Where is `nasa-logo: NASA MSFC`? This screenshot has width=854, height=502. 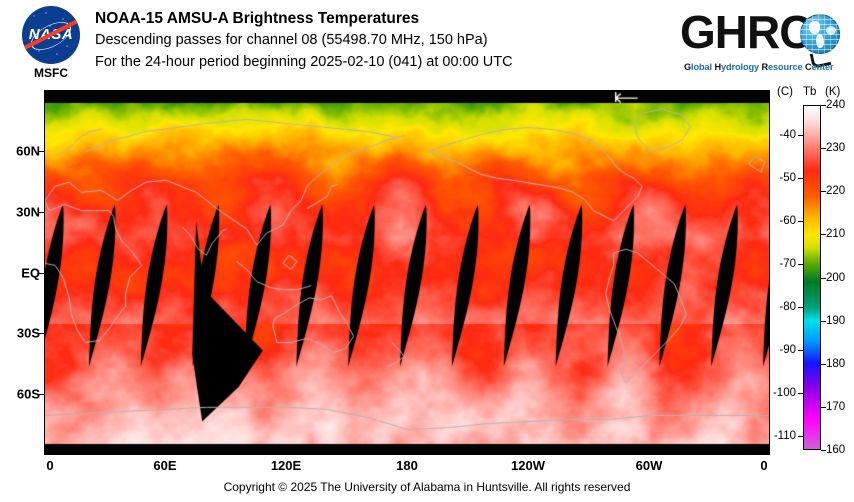 nasa-logo: NASA MSFC is located at coordinates (50, 44).